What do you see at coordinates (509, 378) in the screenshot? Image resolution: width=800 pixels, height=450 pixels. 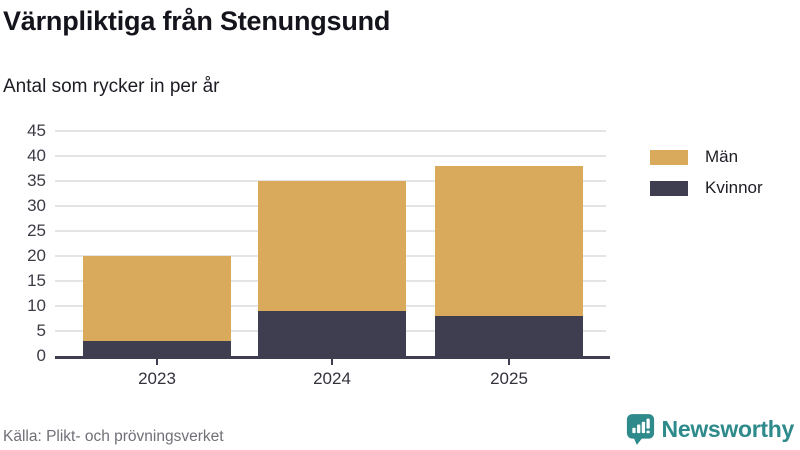 I see `x-axis-tick-label: 2025` at bounding box center [509, 378].